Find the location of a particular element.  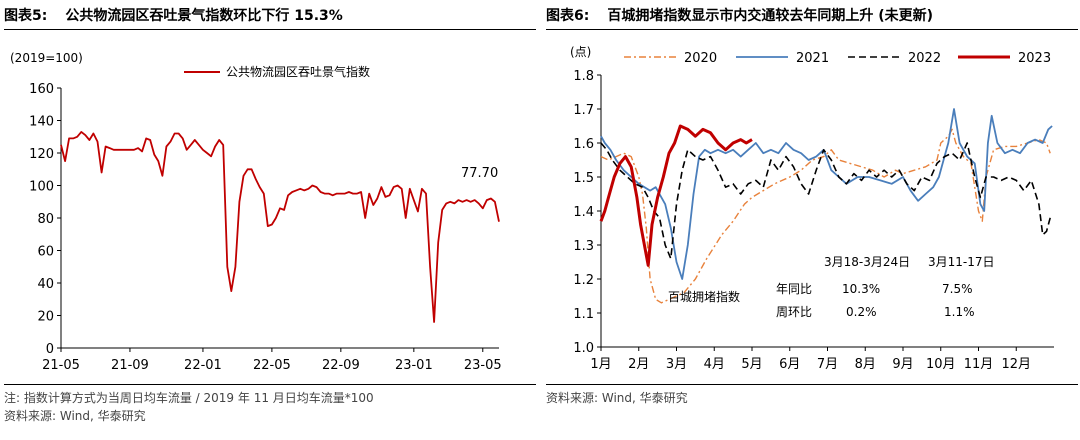

x-tick-label: 5月 is located at coordinates (751, 364).